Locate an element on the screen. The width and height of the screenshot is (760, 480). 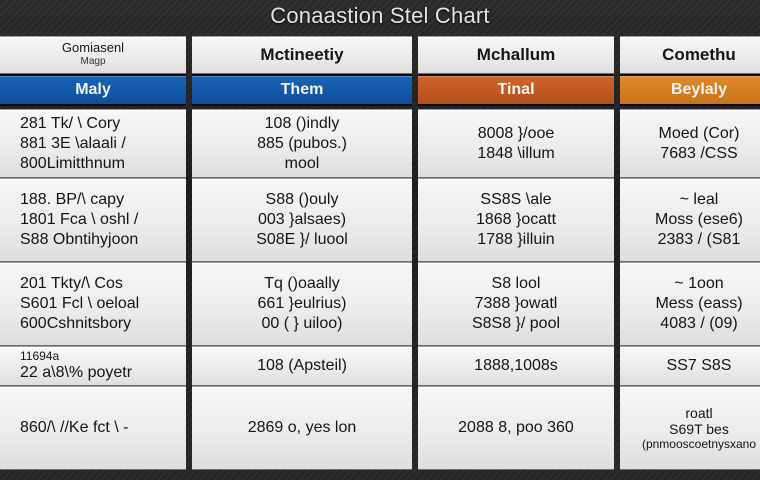
cell-line: 1801 Fca \ oshl / is located at coordinates (79, 219).